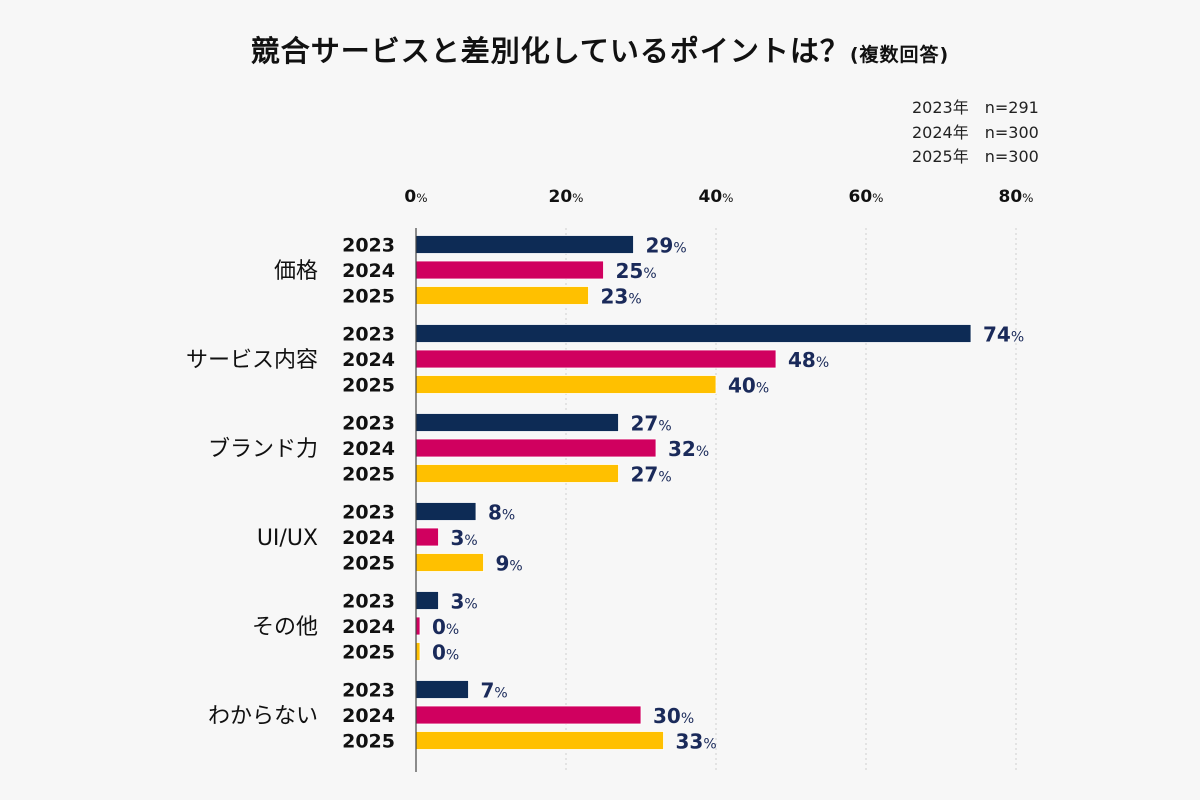 This screenshot has height=800, width=1200. What do you see at coordinates (1003, 335) in the screenshot?
I see `data-label: 74%` at bounding box center [1003, 335].